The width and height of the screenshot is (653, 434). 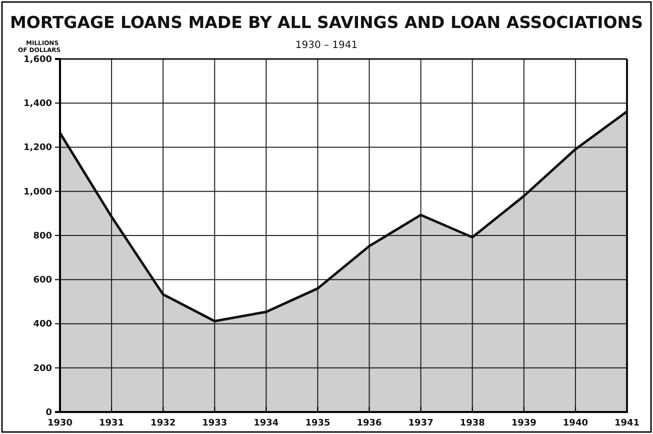 What do you see at coordinates (317, 423) in the screenshot?
I see `x-tick-label: 1935` at bounding box center [317, 423].